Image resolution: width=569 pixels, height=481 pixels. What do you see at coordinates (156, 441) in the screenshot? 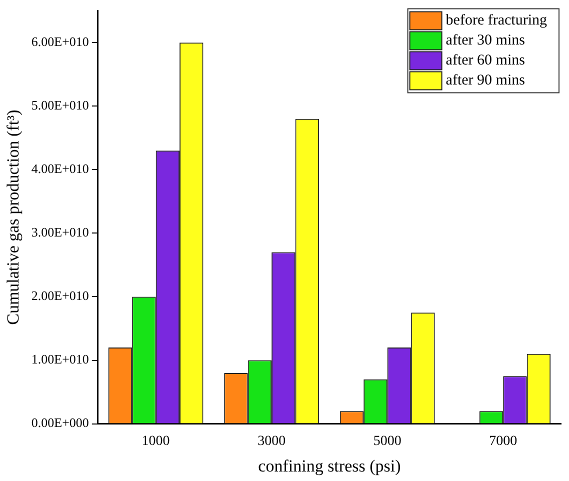
I see `x-tick-label: 1000` at bounding box center [156, 441].